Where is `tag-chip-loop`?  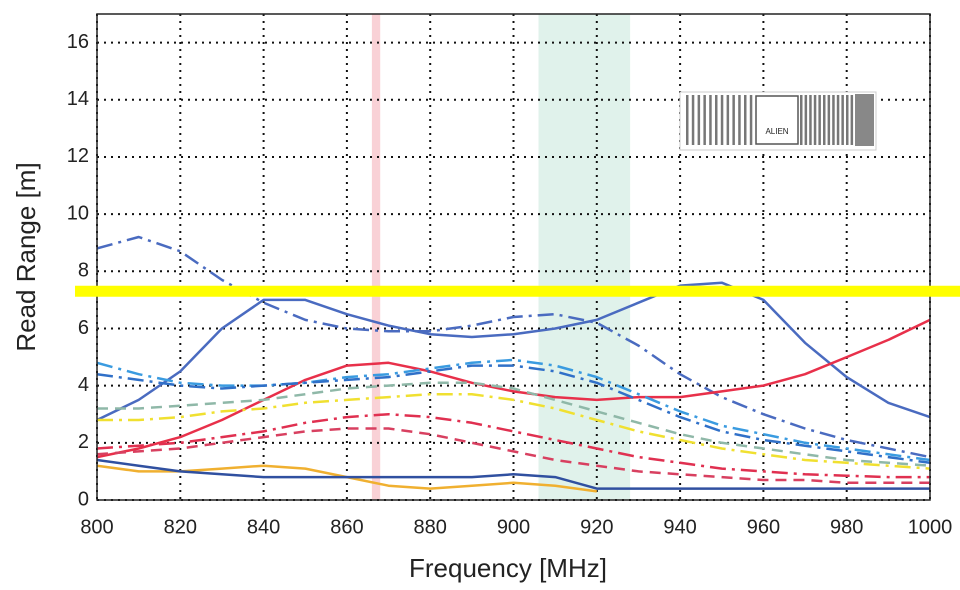
tag-chip-loop is located at coordinates (777, 120).